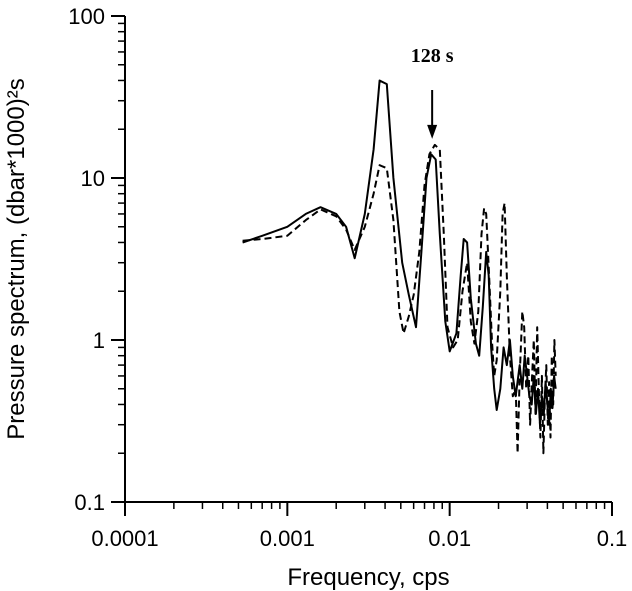  I want to click on y-tick-label: 100, so click(86, 16).